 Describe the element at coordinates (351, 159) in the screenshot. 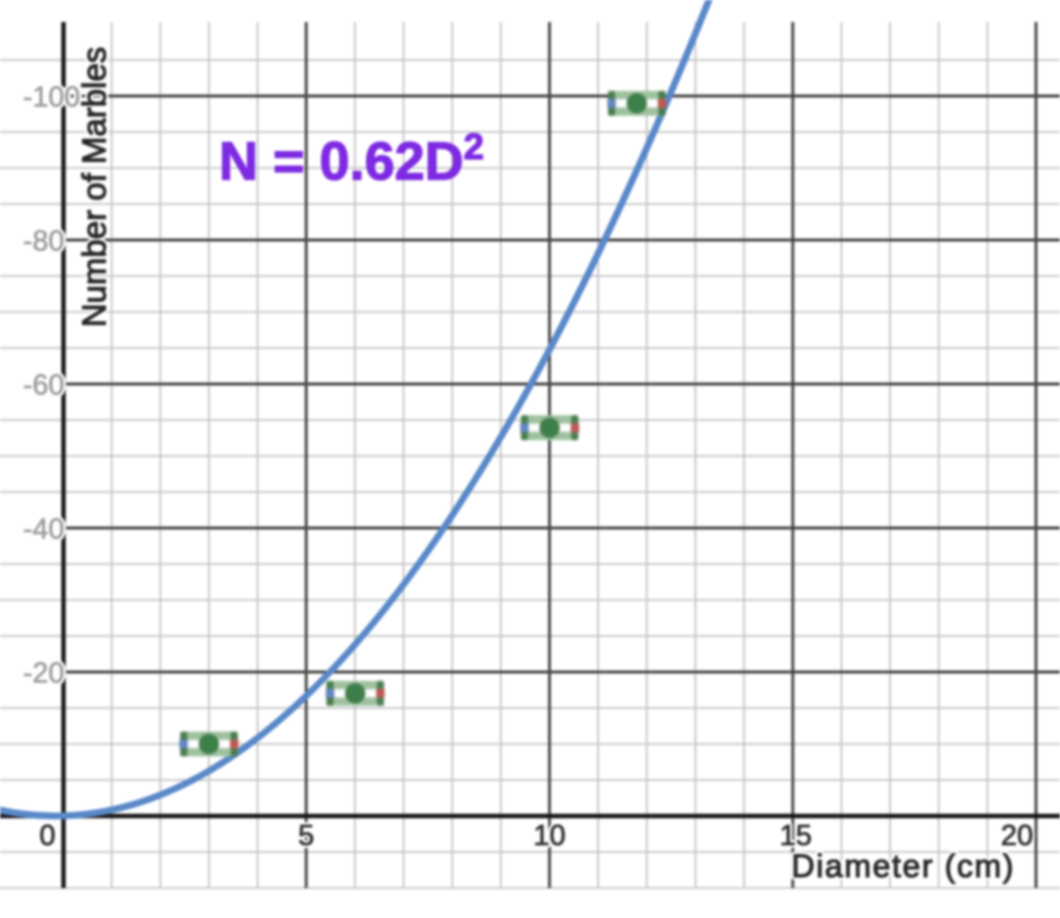

I see `svg-text: N = 0.62D2` at that location.